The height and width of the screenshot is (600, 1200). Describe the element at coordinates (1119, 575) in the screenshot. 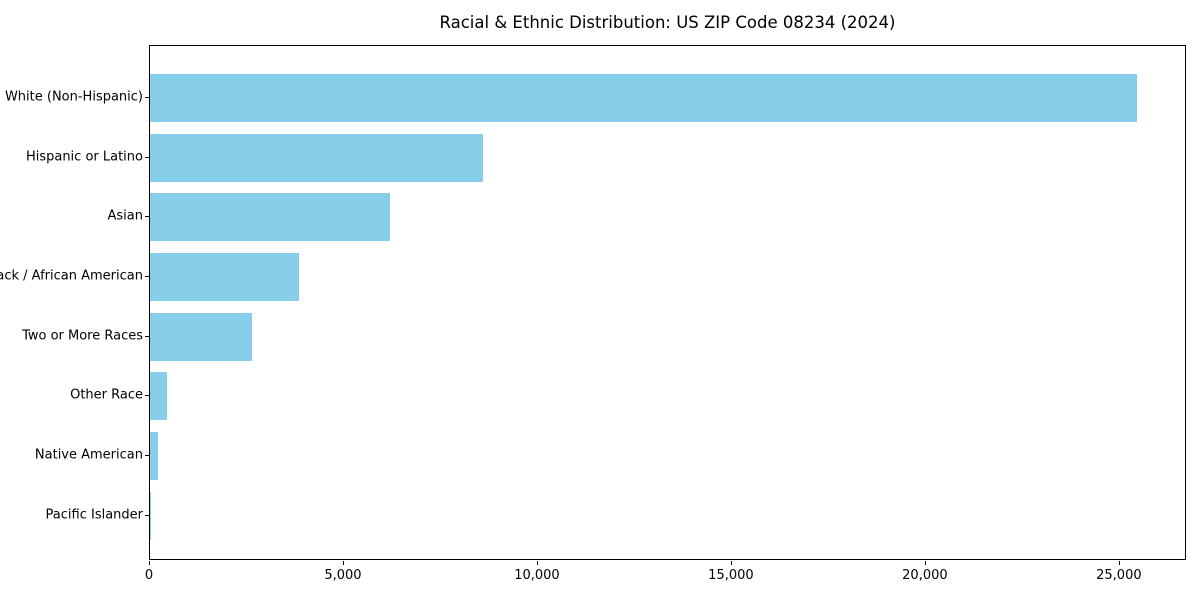

I see `x-tick-label: 25,000` at that location.